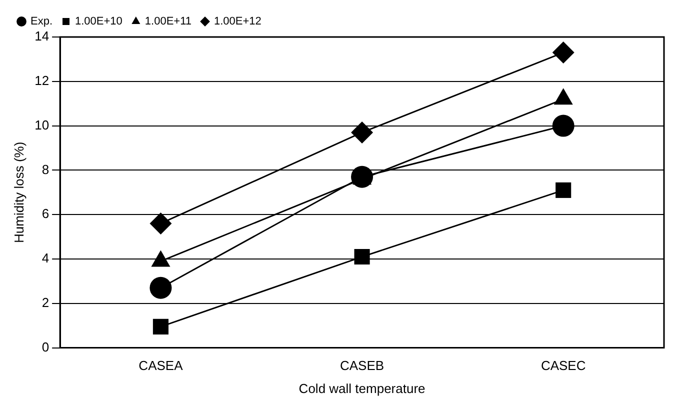 The height and width of the screenshot is (407, 678). What do you see at coordinates (46, 169) in the screenshot?
I see `y-tick-label: 8` at bounding box center [46, 169].